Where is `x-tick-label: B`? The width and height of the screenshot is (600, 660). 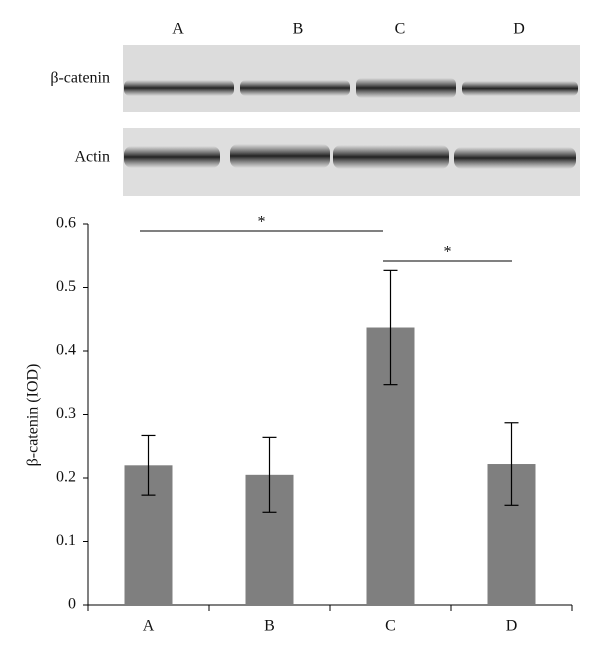 x-tick-label: B is located at coordinates (269, 626).